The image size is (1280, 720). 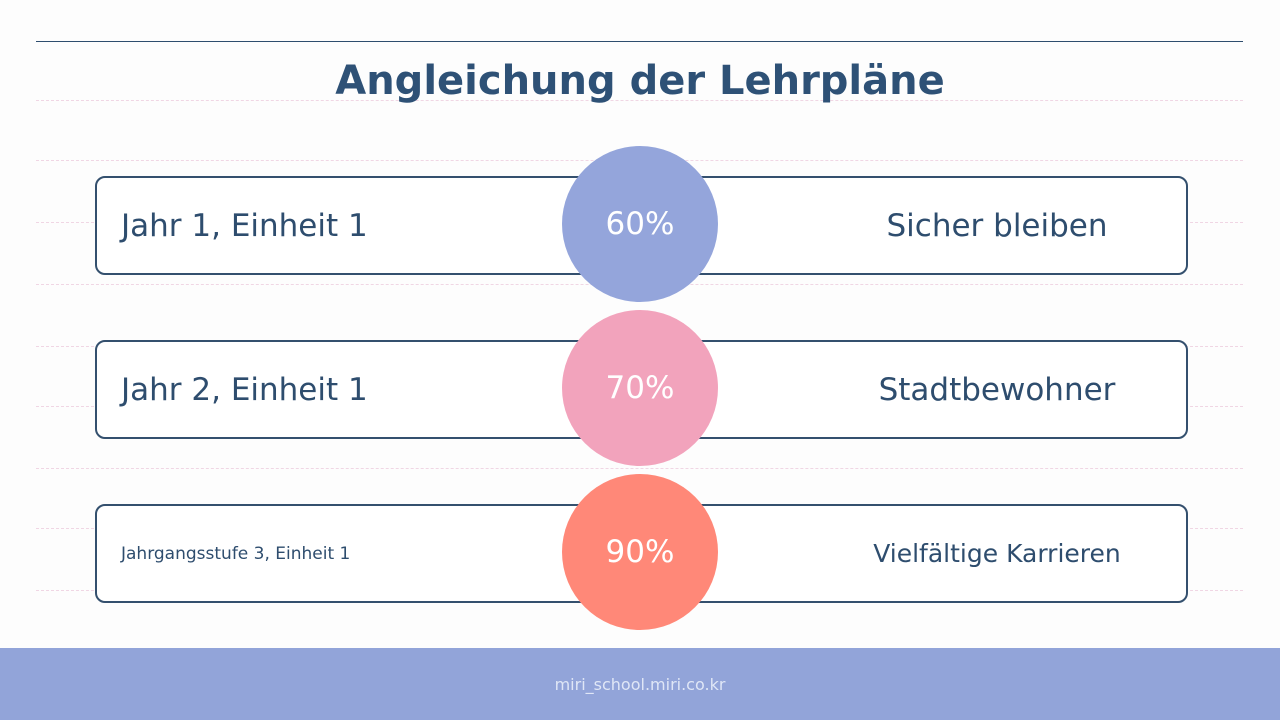 I want to click on row-left-label: Jahr 1, Einheit 1, so click(x=244, y=225).